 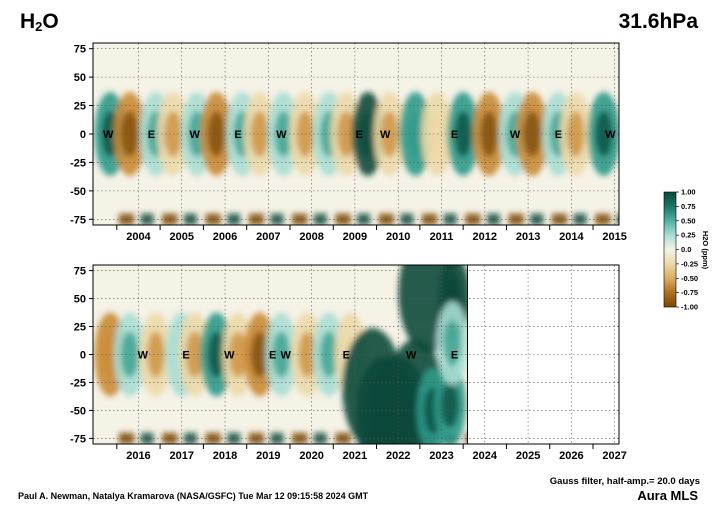 What do you see at coordinates (689, 292) in the screenshot?
I see `colorbar-tick-label: -0.75` at bounding box center [689, 292].